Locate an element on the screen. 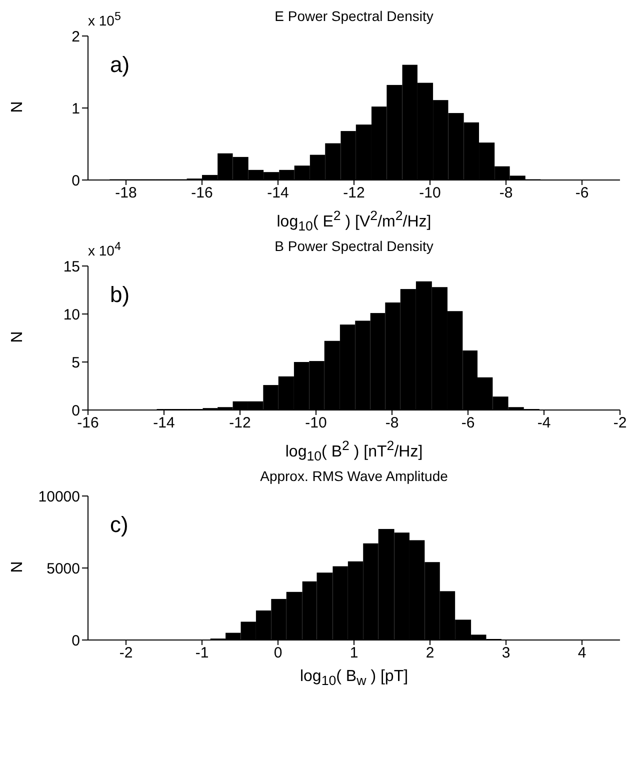  text: x 10$^{5}$ is located at coordinates (104, 19).